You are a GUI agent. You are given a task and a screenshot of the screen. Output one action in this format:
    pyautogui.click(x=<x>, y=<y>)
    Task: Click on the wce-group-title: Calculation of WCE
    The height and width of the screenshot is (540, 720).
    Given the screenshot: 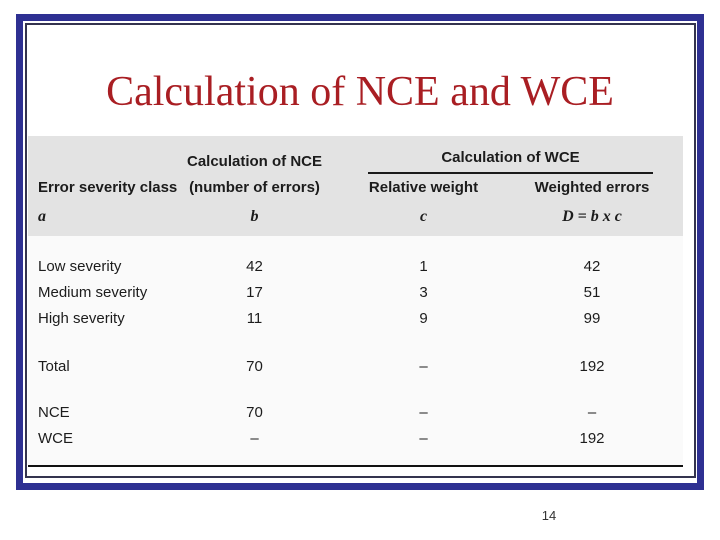 What is the action you would take?
    pyautogui.click(x=510, y=160)
    